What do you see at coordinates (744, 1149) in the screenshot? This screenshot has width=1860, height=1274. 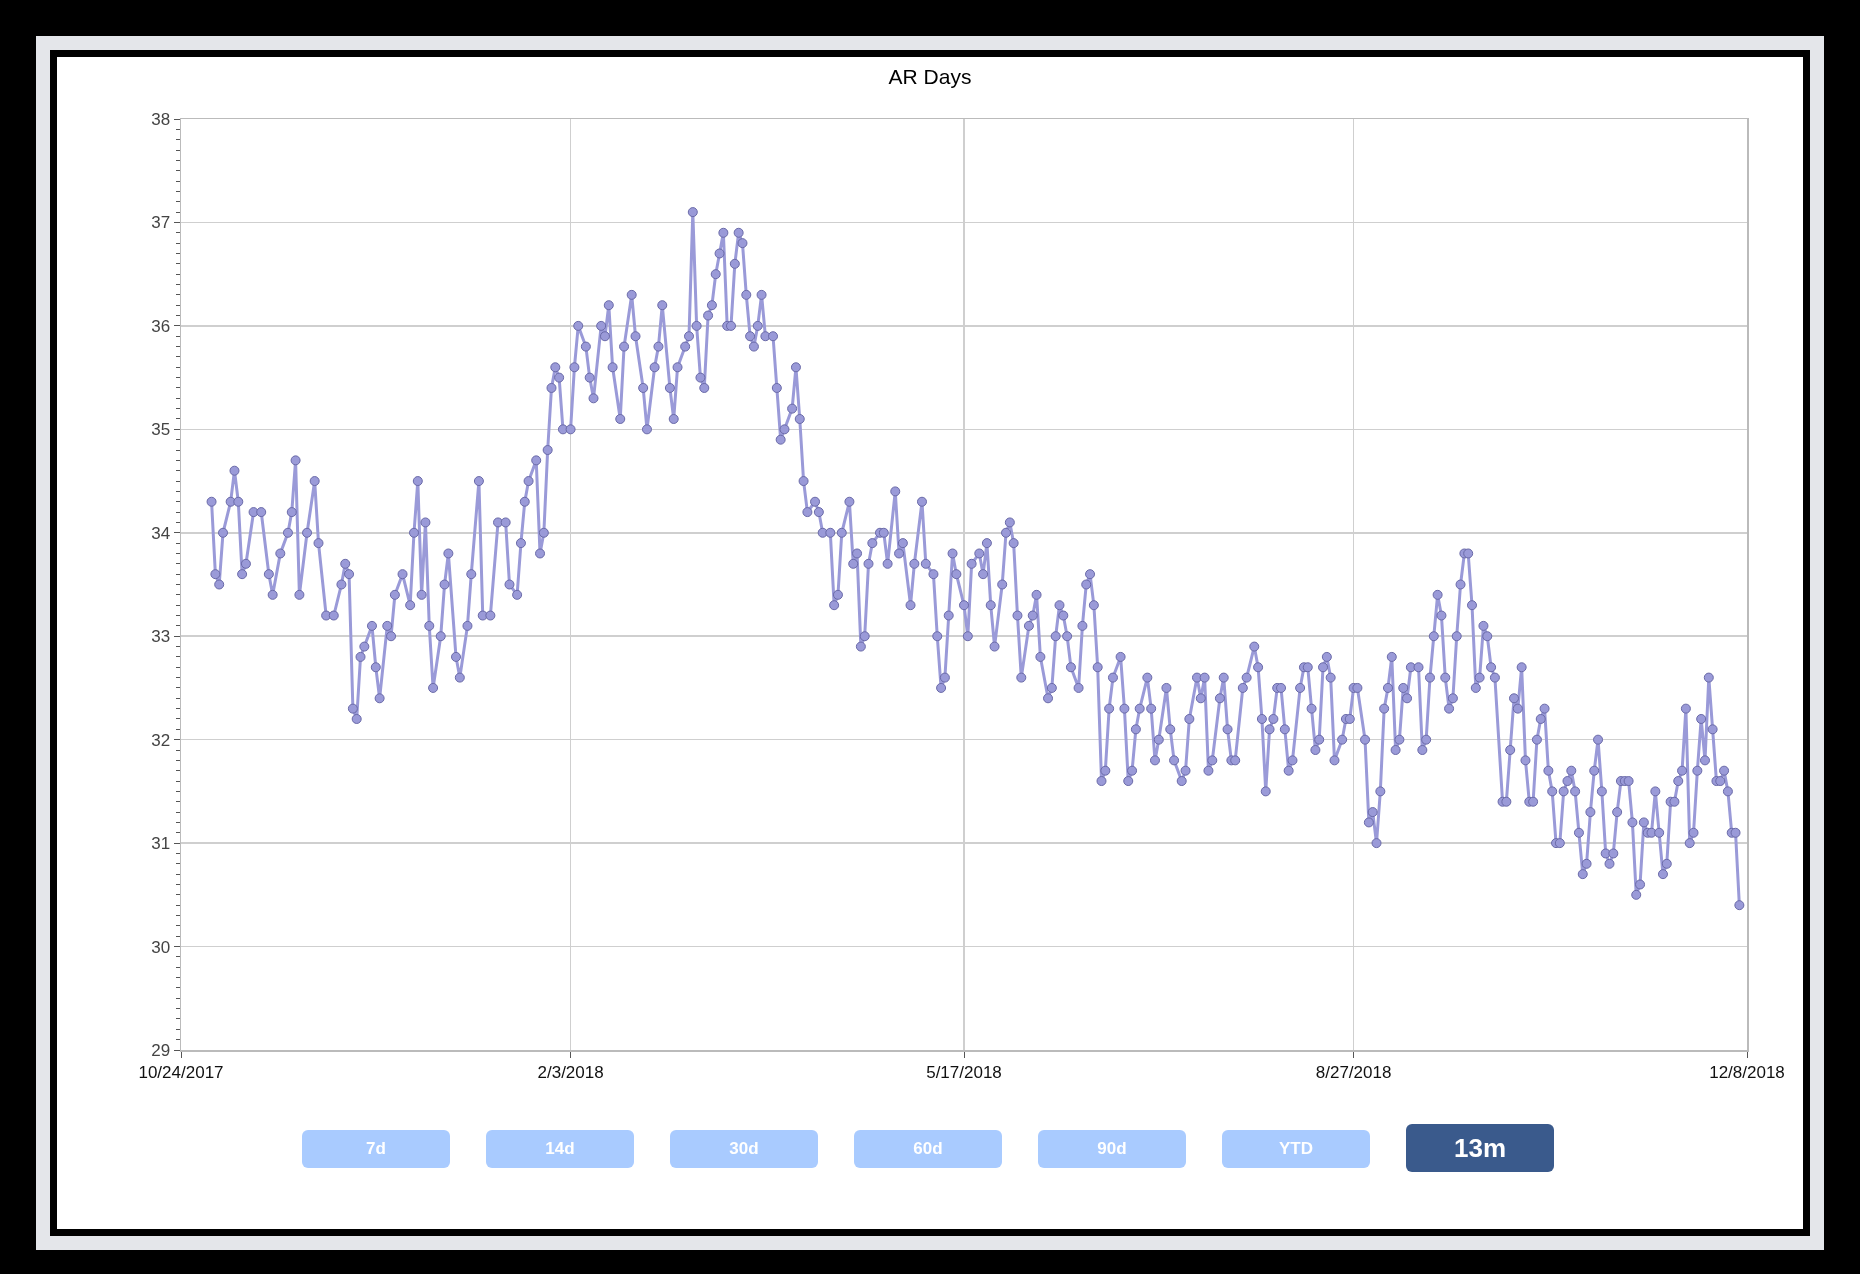 I see `text: 30d` at bounding box center [744, 1149].